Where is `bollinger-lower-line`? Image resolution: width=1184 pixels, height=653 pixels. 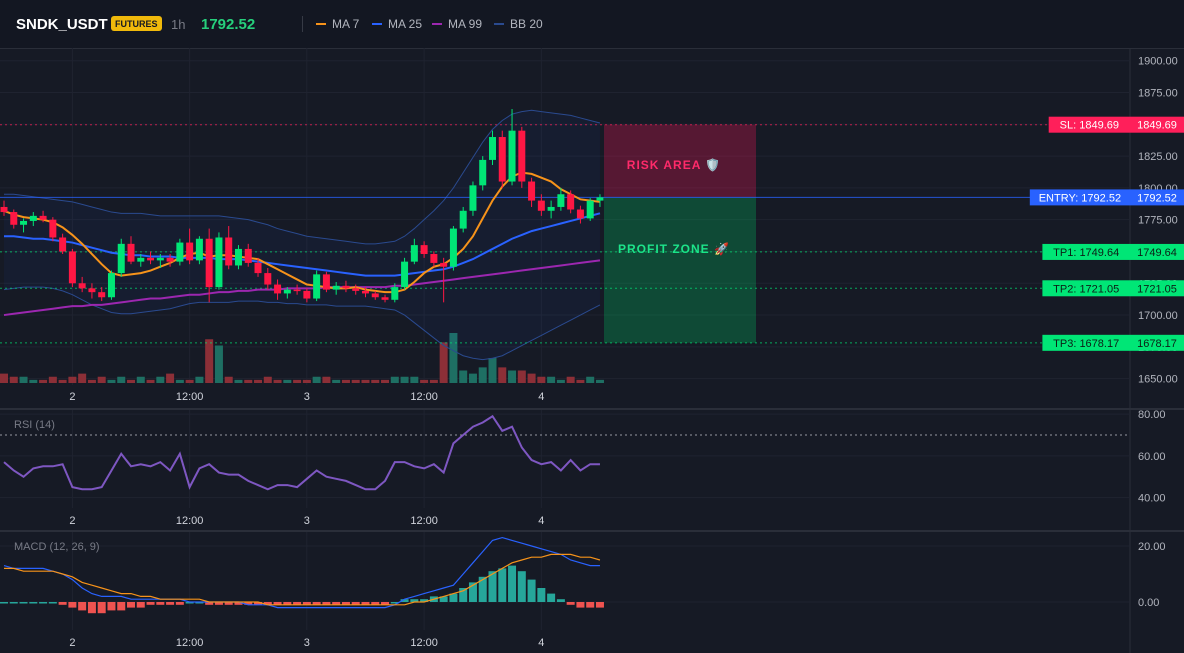
bollinger-lower-line is located at coordinates (302, 323).